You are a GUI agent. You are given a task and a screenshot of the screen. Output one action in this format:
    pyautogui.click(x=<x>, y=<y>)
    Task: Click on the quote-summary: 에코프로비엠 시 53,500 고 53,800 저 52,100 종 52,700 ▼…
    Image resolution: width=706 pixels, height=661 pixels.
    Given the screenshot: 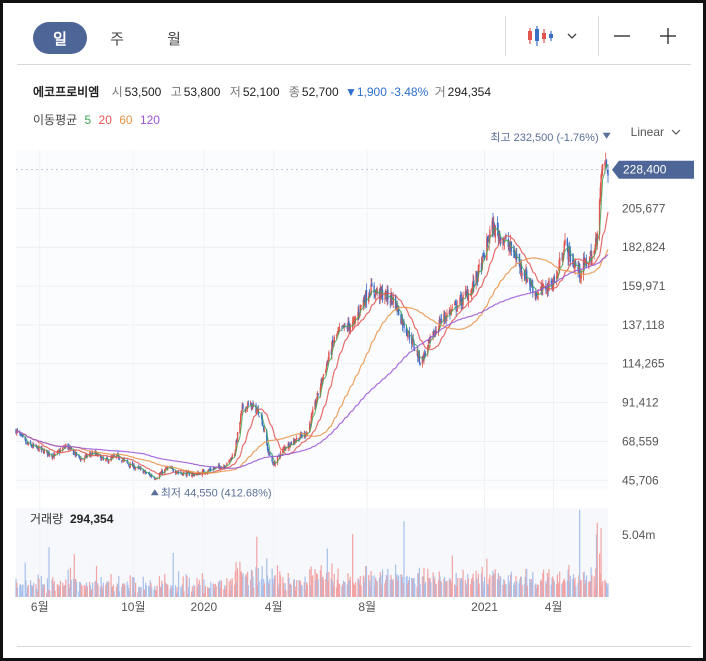 What is the action you would take?
    pyautogui.click(x=263, y=91)
    